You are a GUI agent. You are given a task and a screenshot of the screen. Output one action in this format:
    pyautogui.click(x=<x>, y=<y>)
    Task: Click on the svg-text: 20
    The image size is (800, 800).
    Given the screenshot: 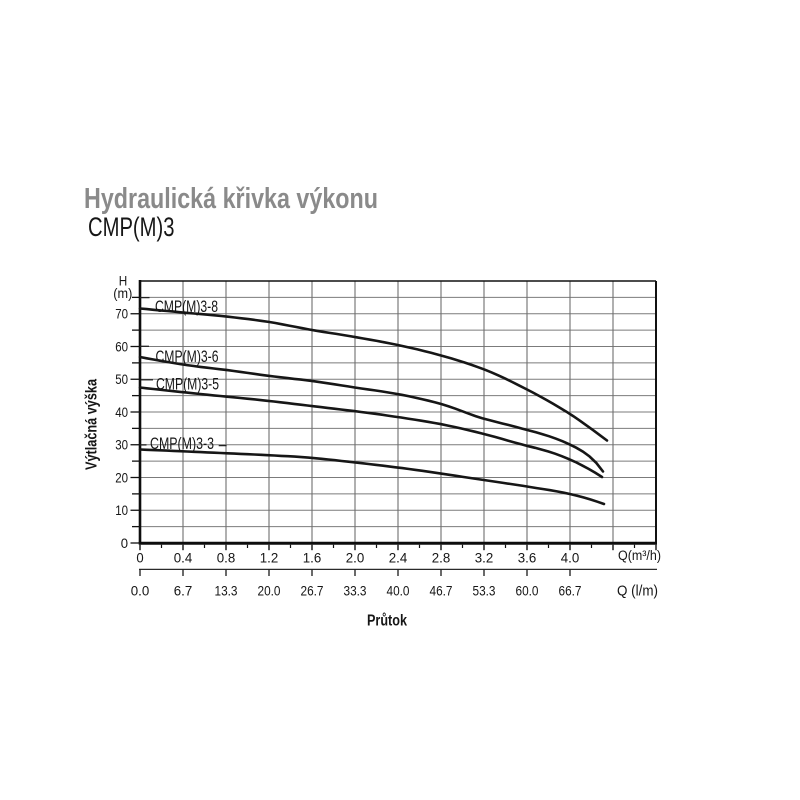 What is the action you would take?
    pyautogui.click(x=121, y=477)
    